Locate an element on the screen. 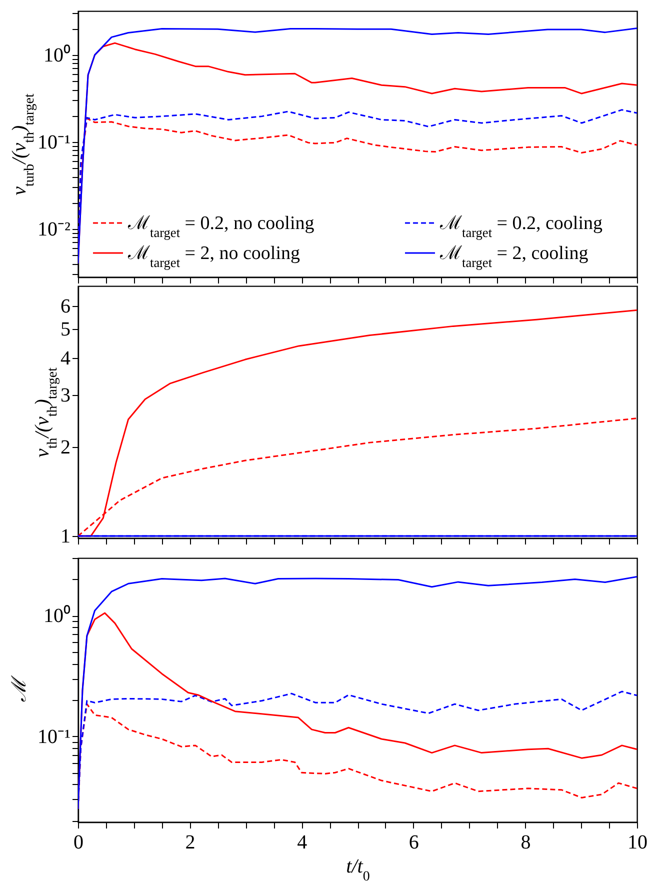  legend-label: ℳ$_{target}$ = 0.2, cooling is located at coordinates (521, 226).